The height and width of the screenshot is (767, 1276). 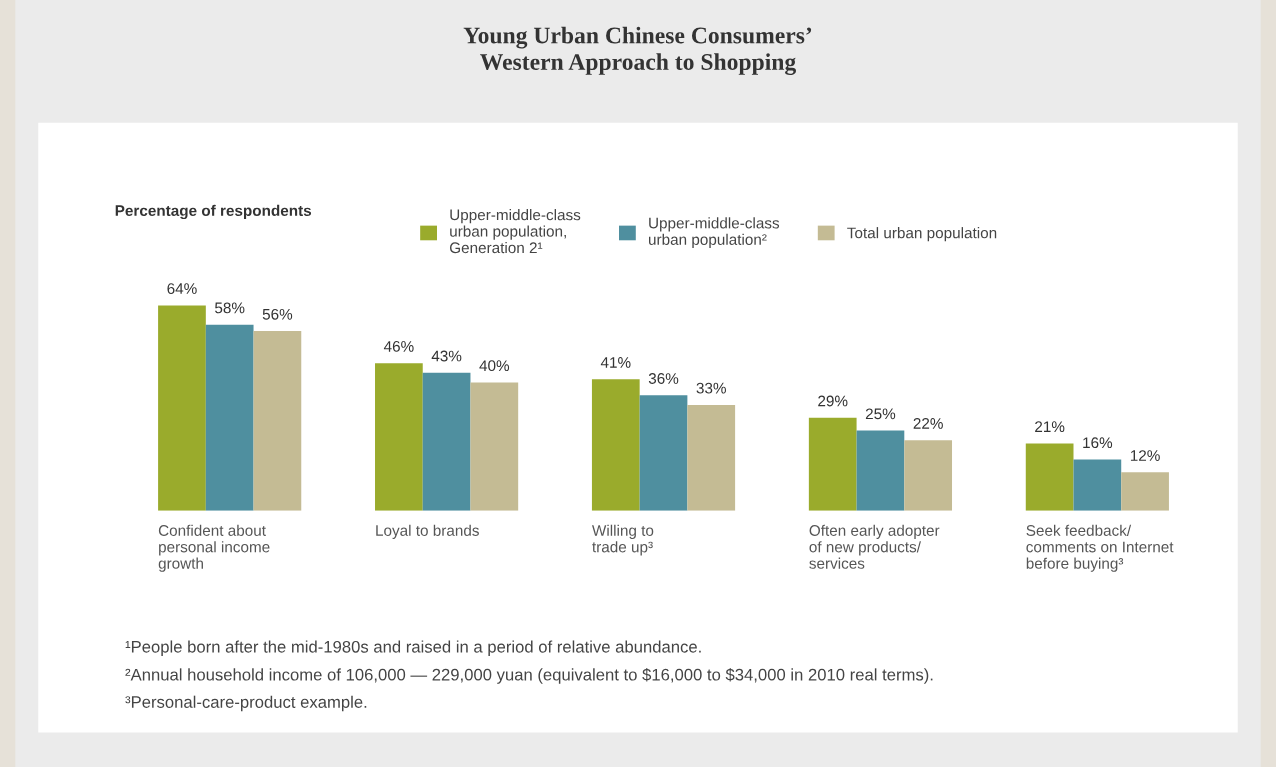 I want to click on data-label: 64%, so click(x=182, y=289).